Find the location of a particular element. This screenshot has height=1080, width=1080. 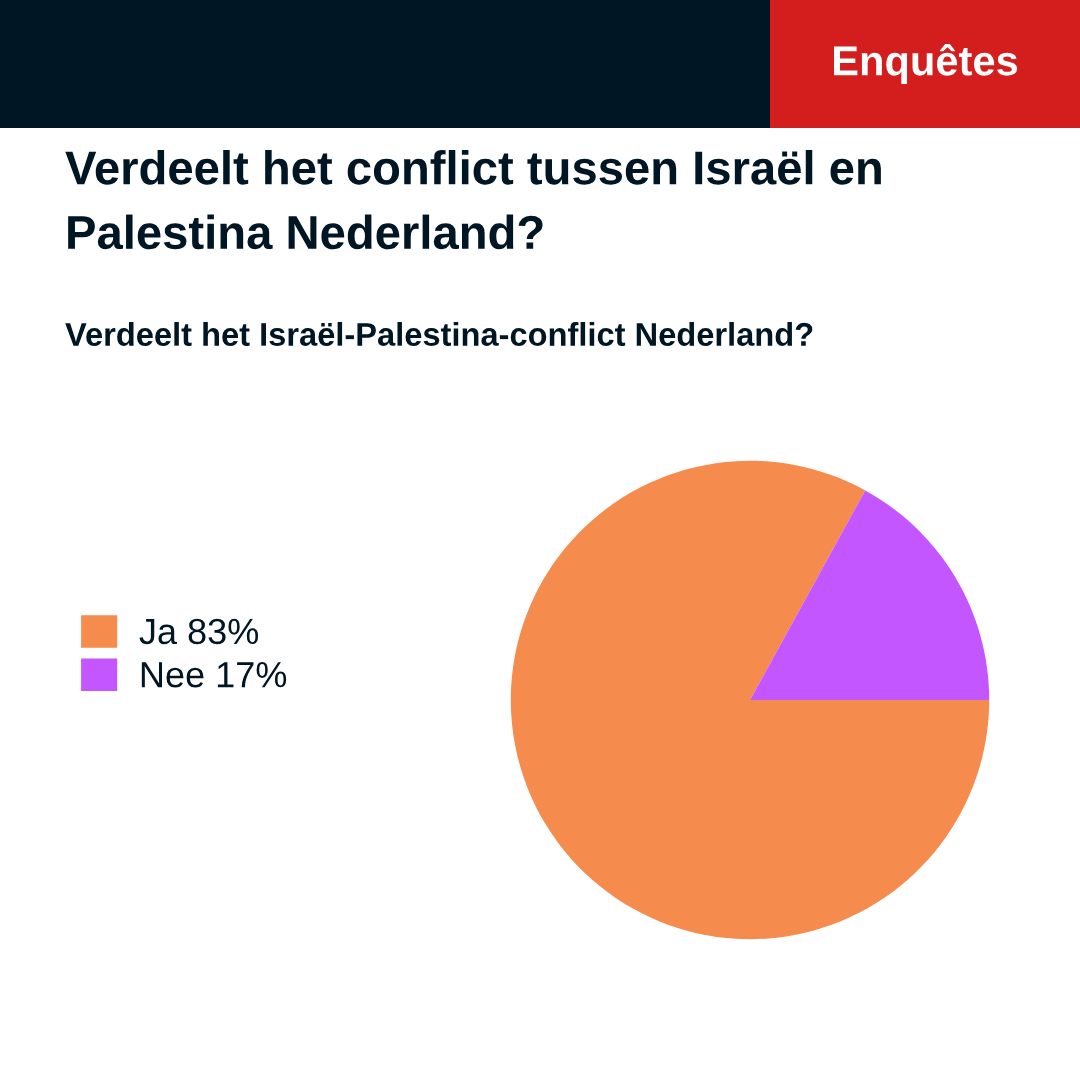

chart-title: Verdeelt het conflict tussen Israël en Palestina Nederland? is located at coordinates (473, 200).